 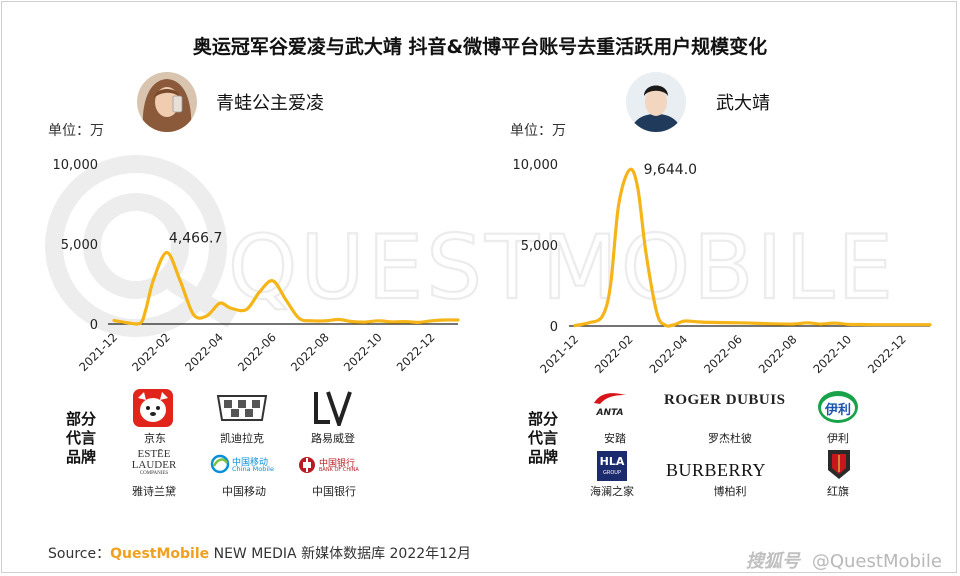 I want to click on x-tick-label: 2022-02, so click(x=614, y=354).